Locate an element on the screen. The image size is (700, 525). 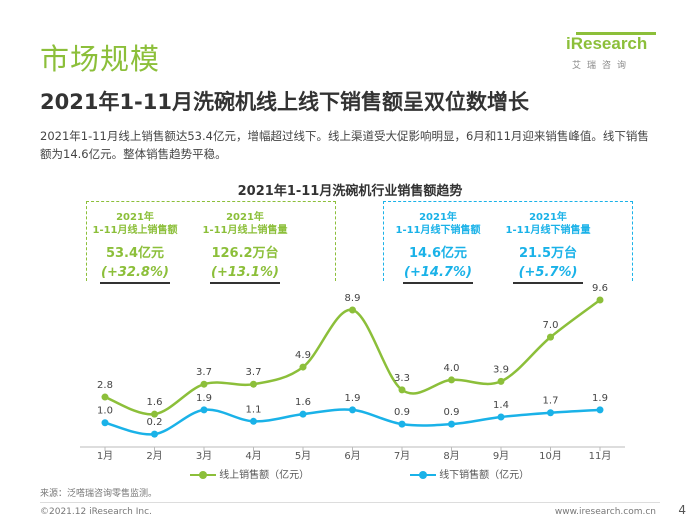
stat-label: 1-11月线下销售量 is located at coordinates (548, 230).